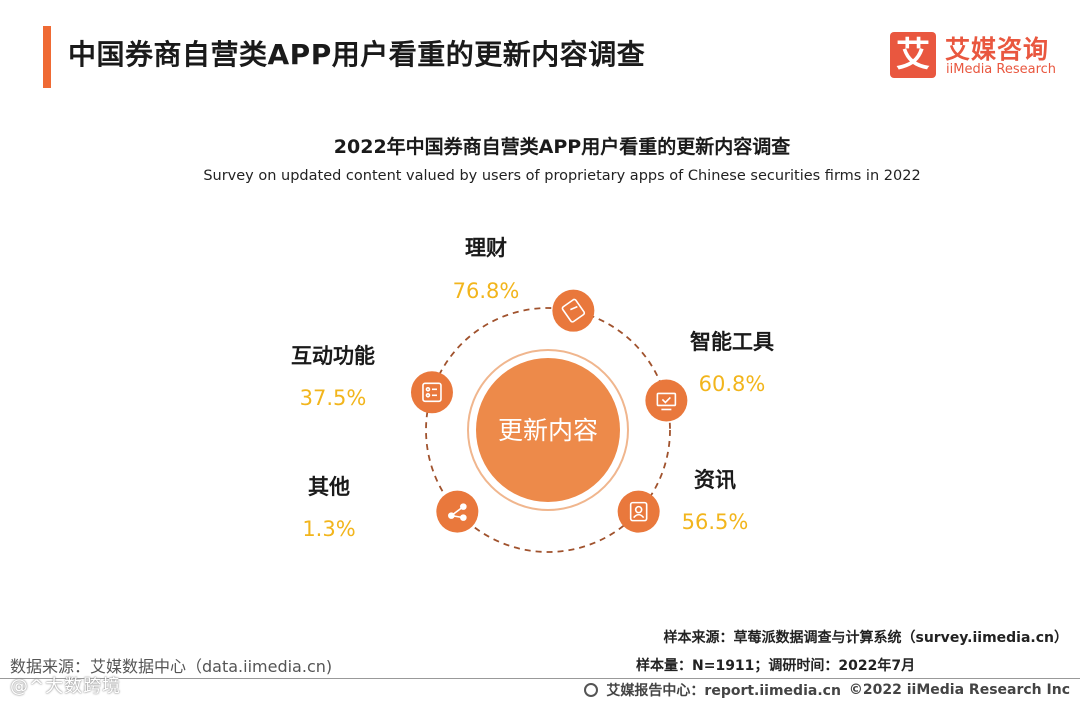 The width and height of the screenshot is (1080, 702). I want to click on node-ticket-icon, so click(573, 310).